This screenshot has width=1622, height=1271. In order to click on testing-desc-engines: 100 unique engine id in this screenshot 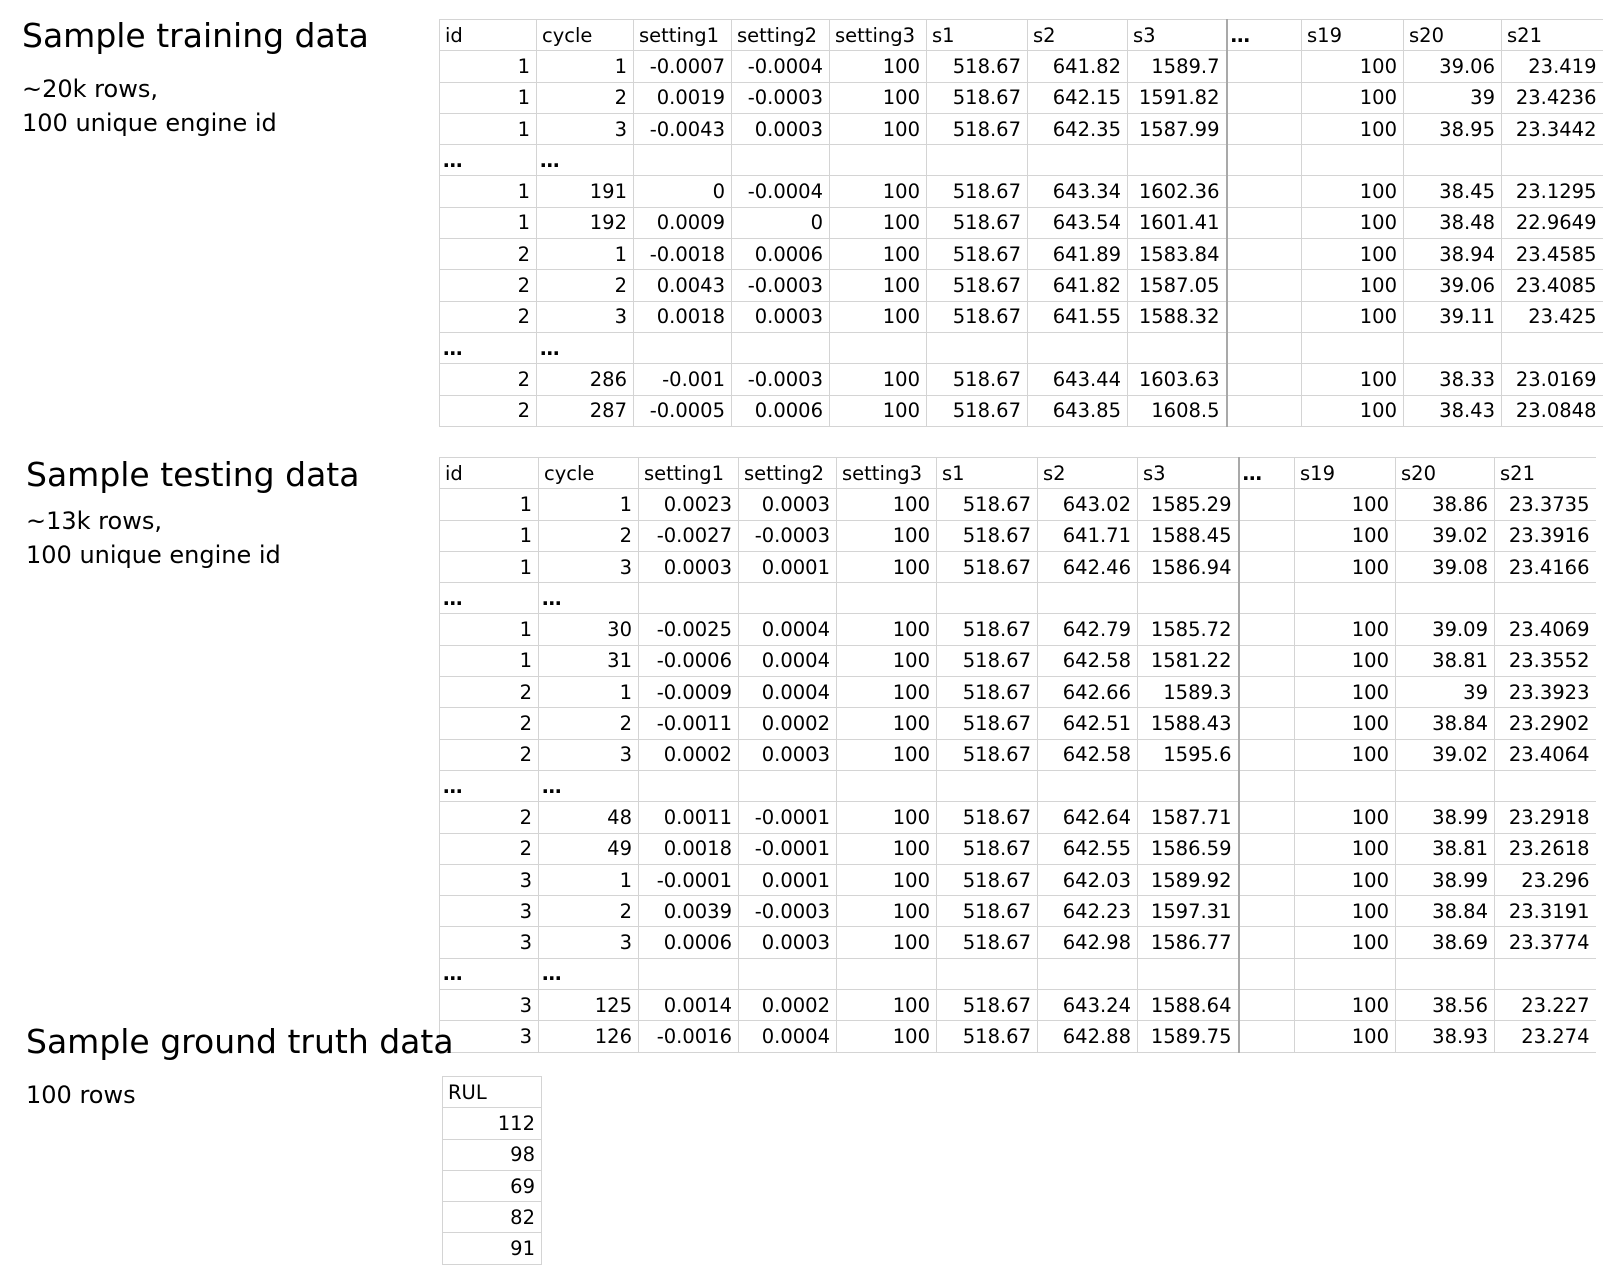, I will do `click(153, 555)`.